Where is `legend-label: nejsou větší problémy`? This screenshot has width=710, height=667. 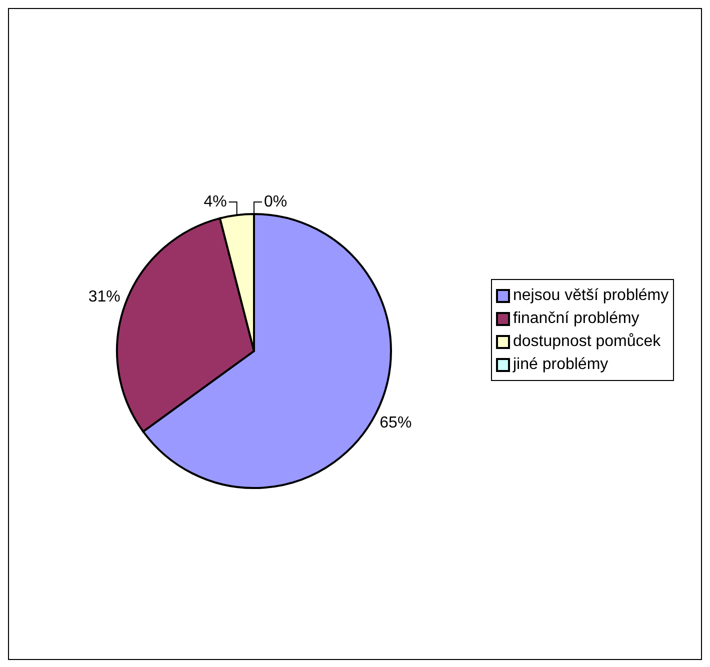 legend-label: nejsou větší problémy is located at coordinates (591, 295).